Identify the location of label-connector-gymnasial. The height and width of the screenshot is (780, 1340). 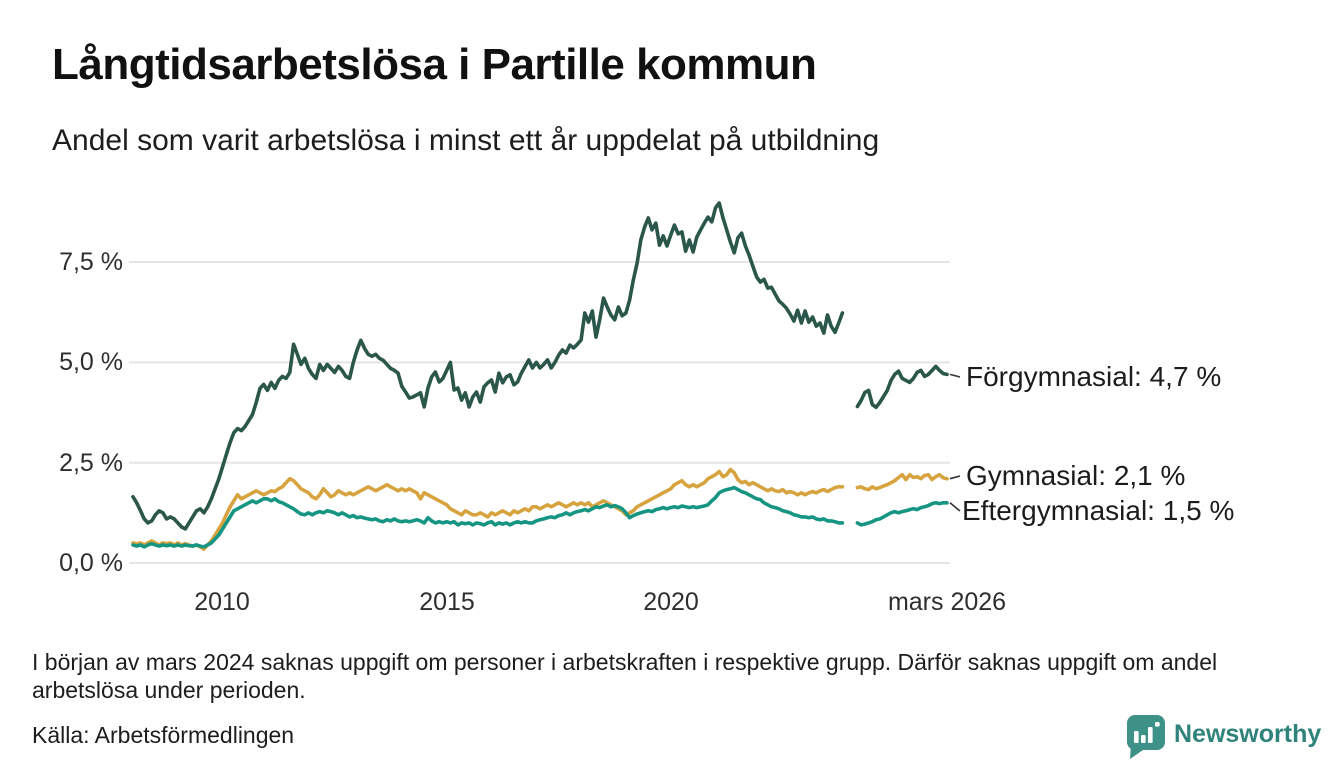
(955, 477).